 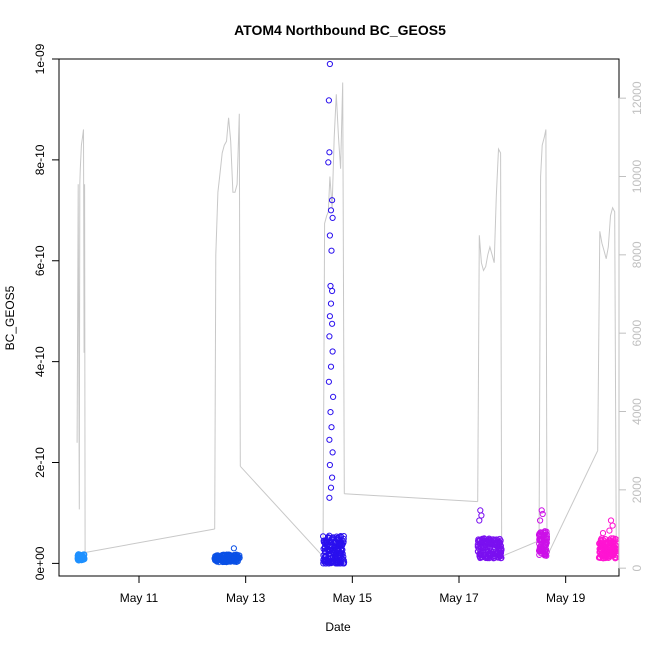 I want to click on y2-tick-label: 2000, so click(x=637, y=489).